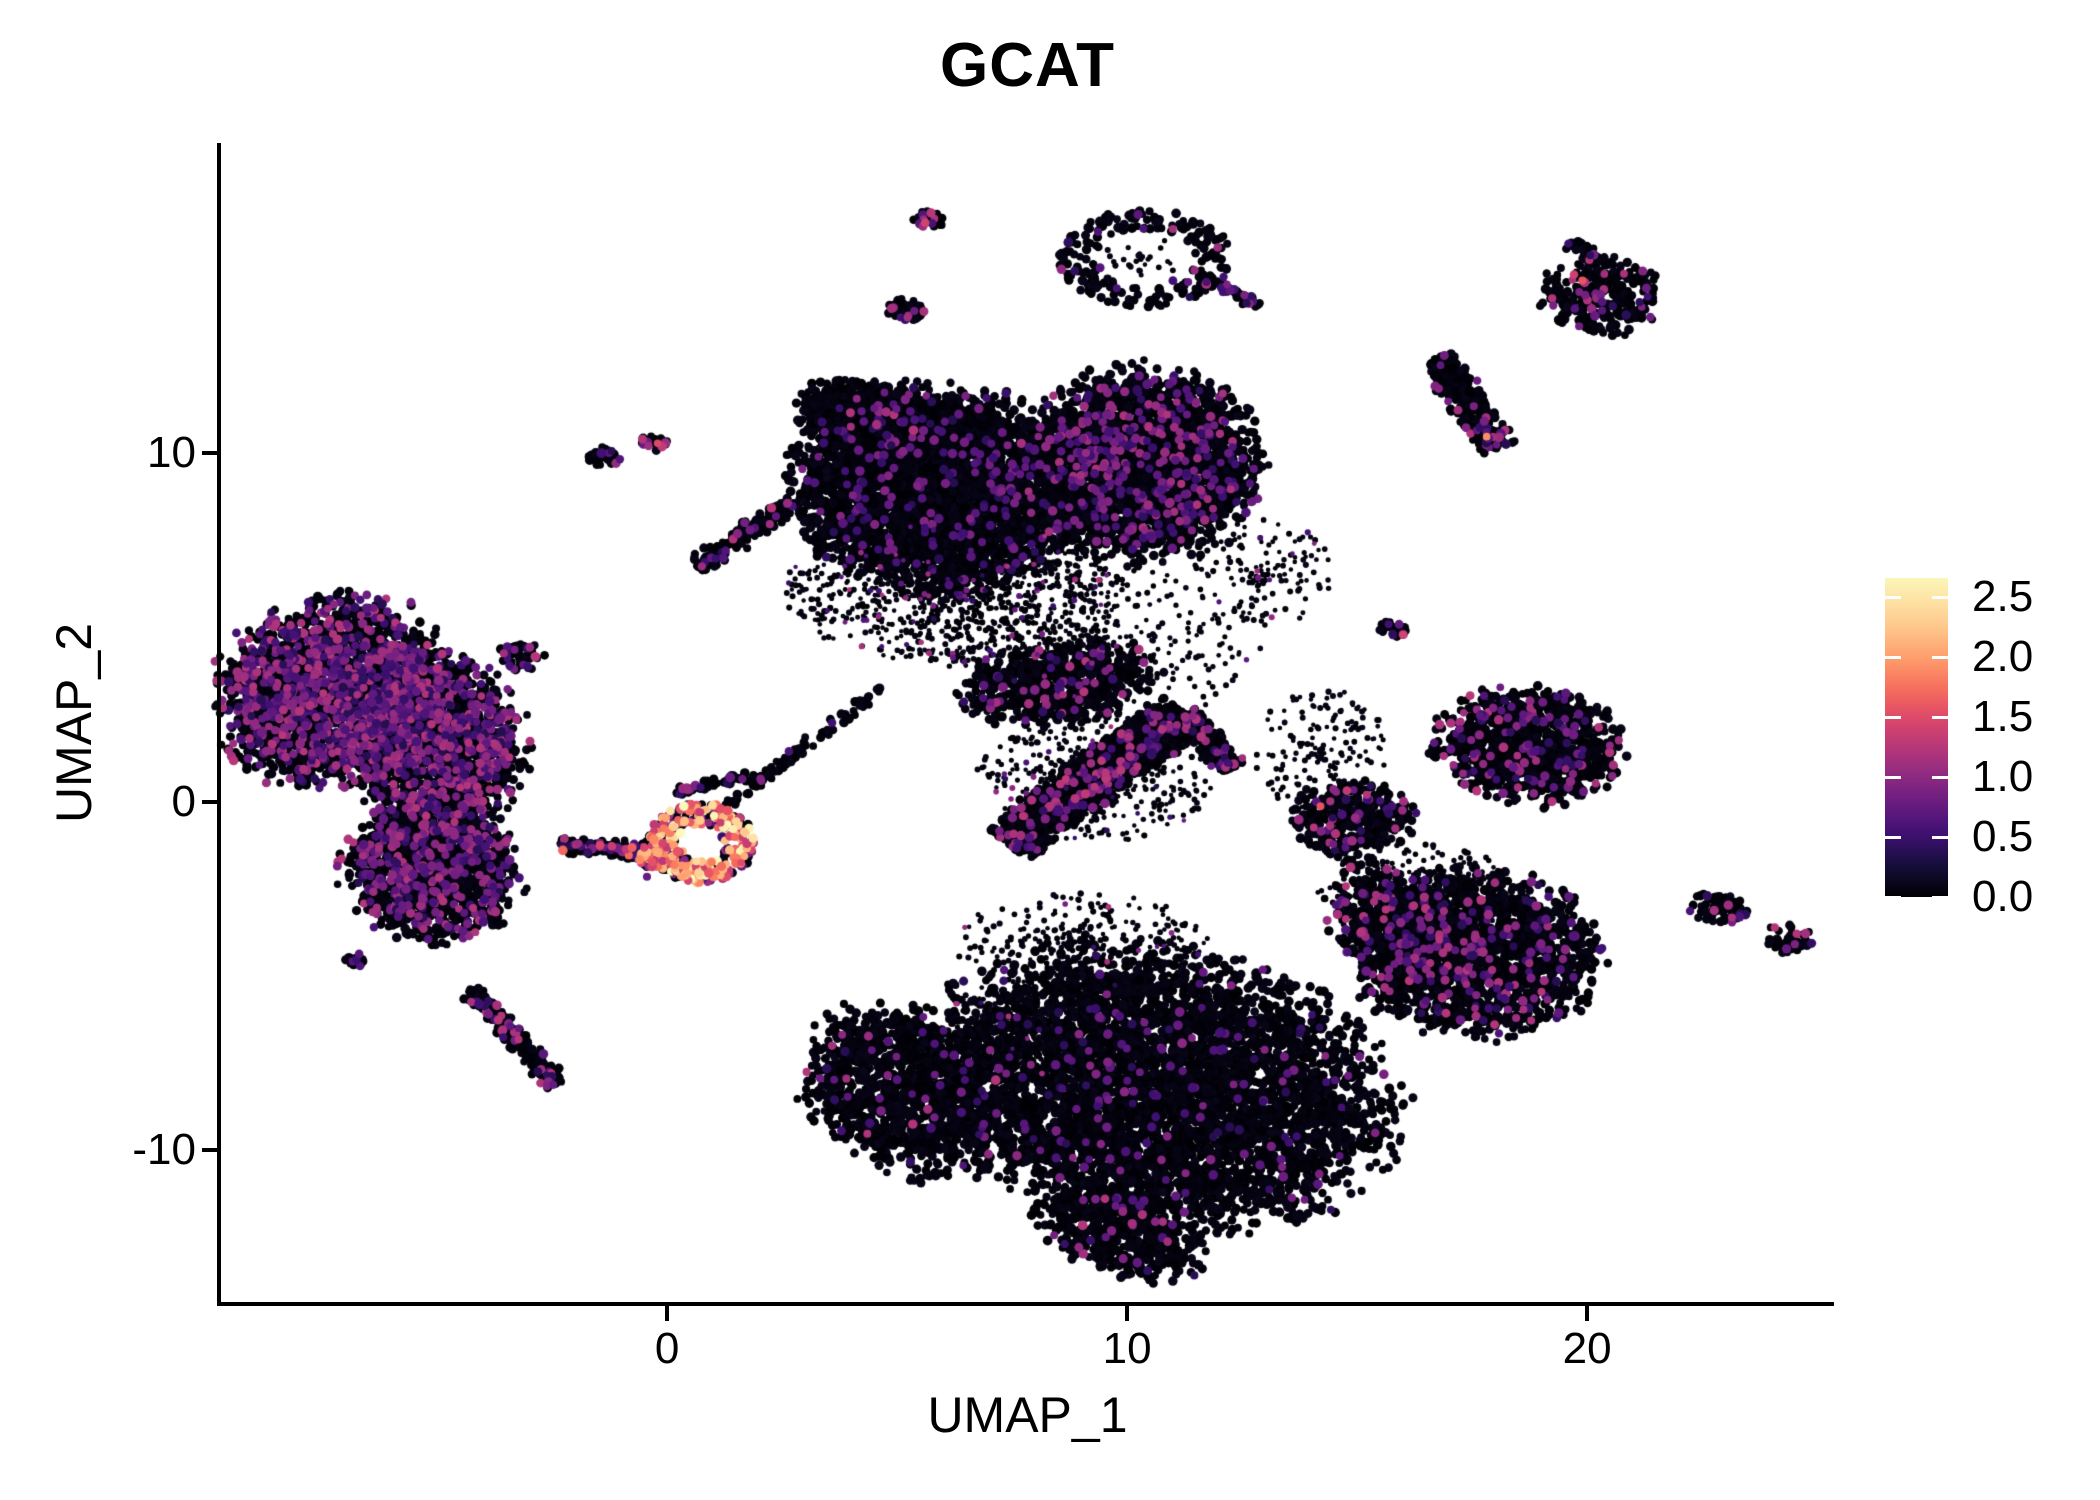  What do you see at coordinates (2003, 597) in the screenshot?
I see `colorbar-label: 2.5` at bounding box center [2003, 597].